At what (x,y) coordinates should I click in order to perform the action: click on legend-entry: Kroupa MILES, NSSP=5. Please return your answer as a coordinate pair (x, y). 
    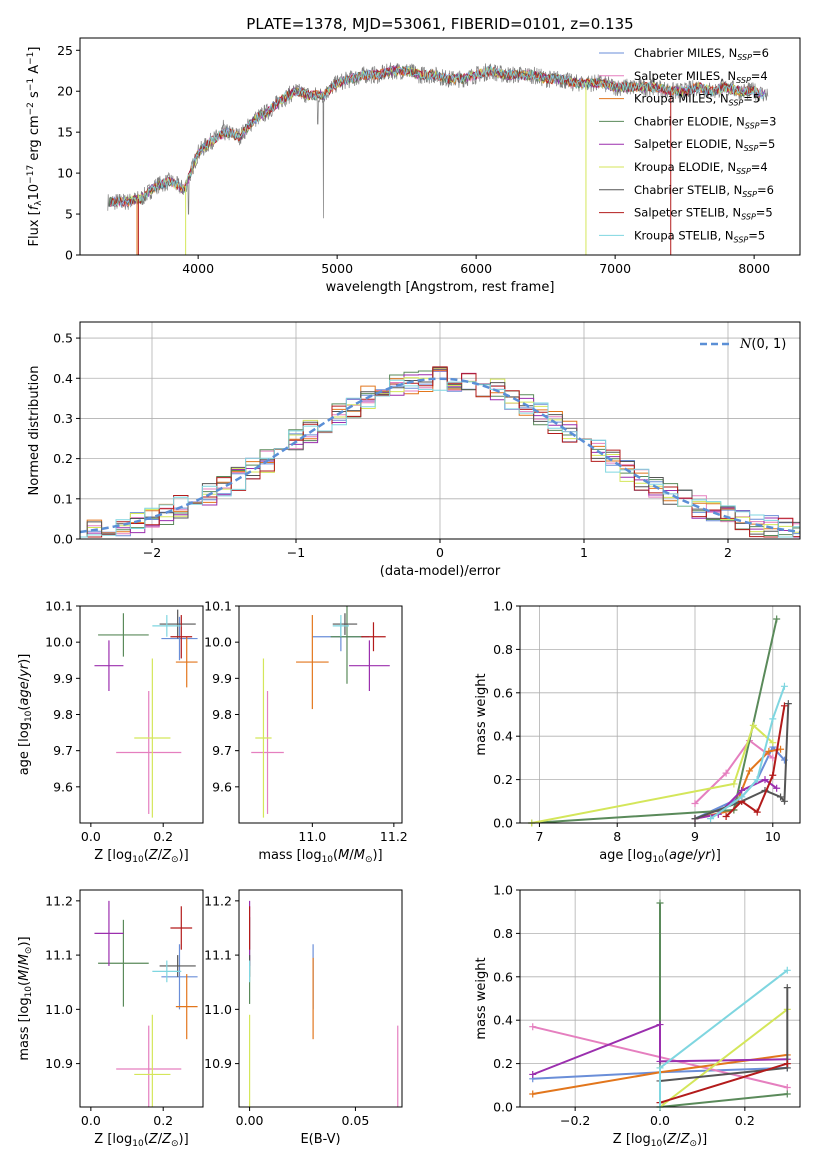
    Looking at the image, I should click on (697, 100).